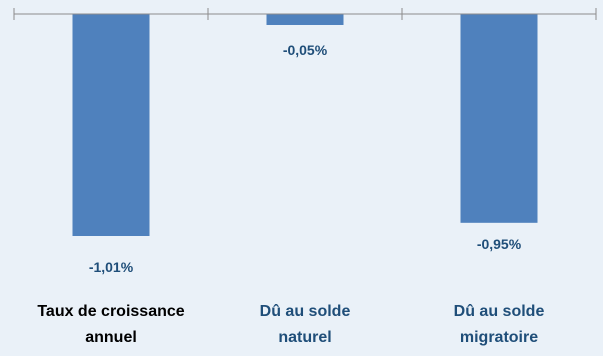 The width and height of the screenshot is (603, 356). Describe the element at coordinates (111, 267) in the screenshot. I see `data-label-1: -1,01%` at that location.